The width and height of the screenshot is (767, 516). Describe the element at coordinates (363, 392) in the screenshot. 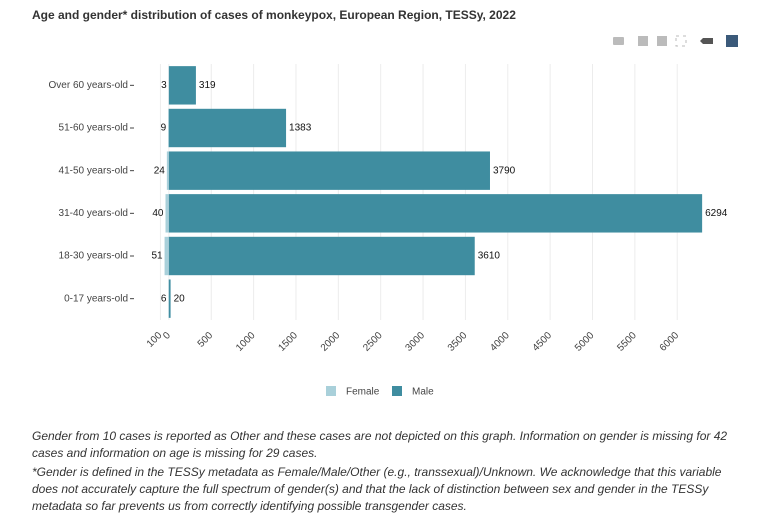

I see `legend-label: Female` at that location.